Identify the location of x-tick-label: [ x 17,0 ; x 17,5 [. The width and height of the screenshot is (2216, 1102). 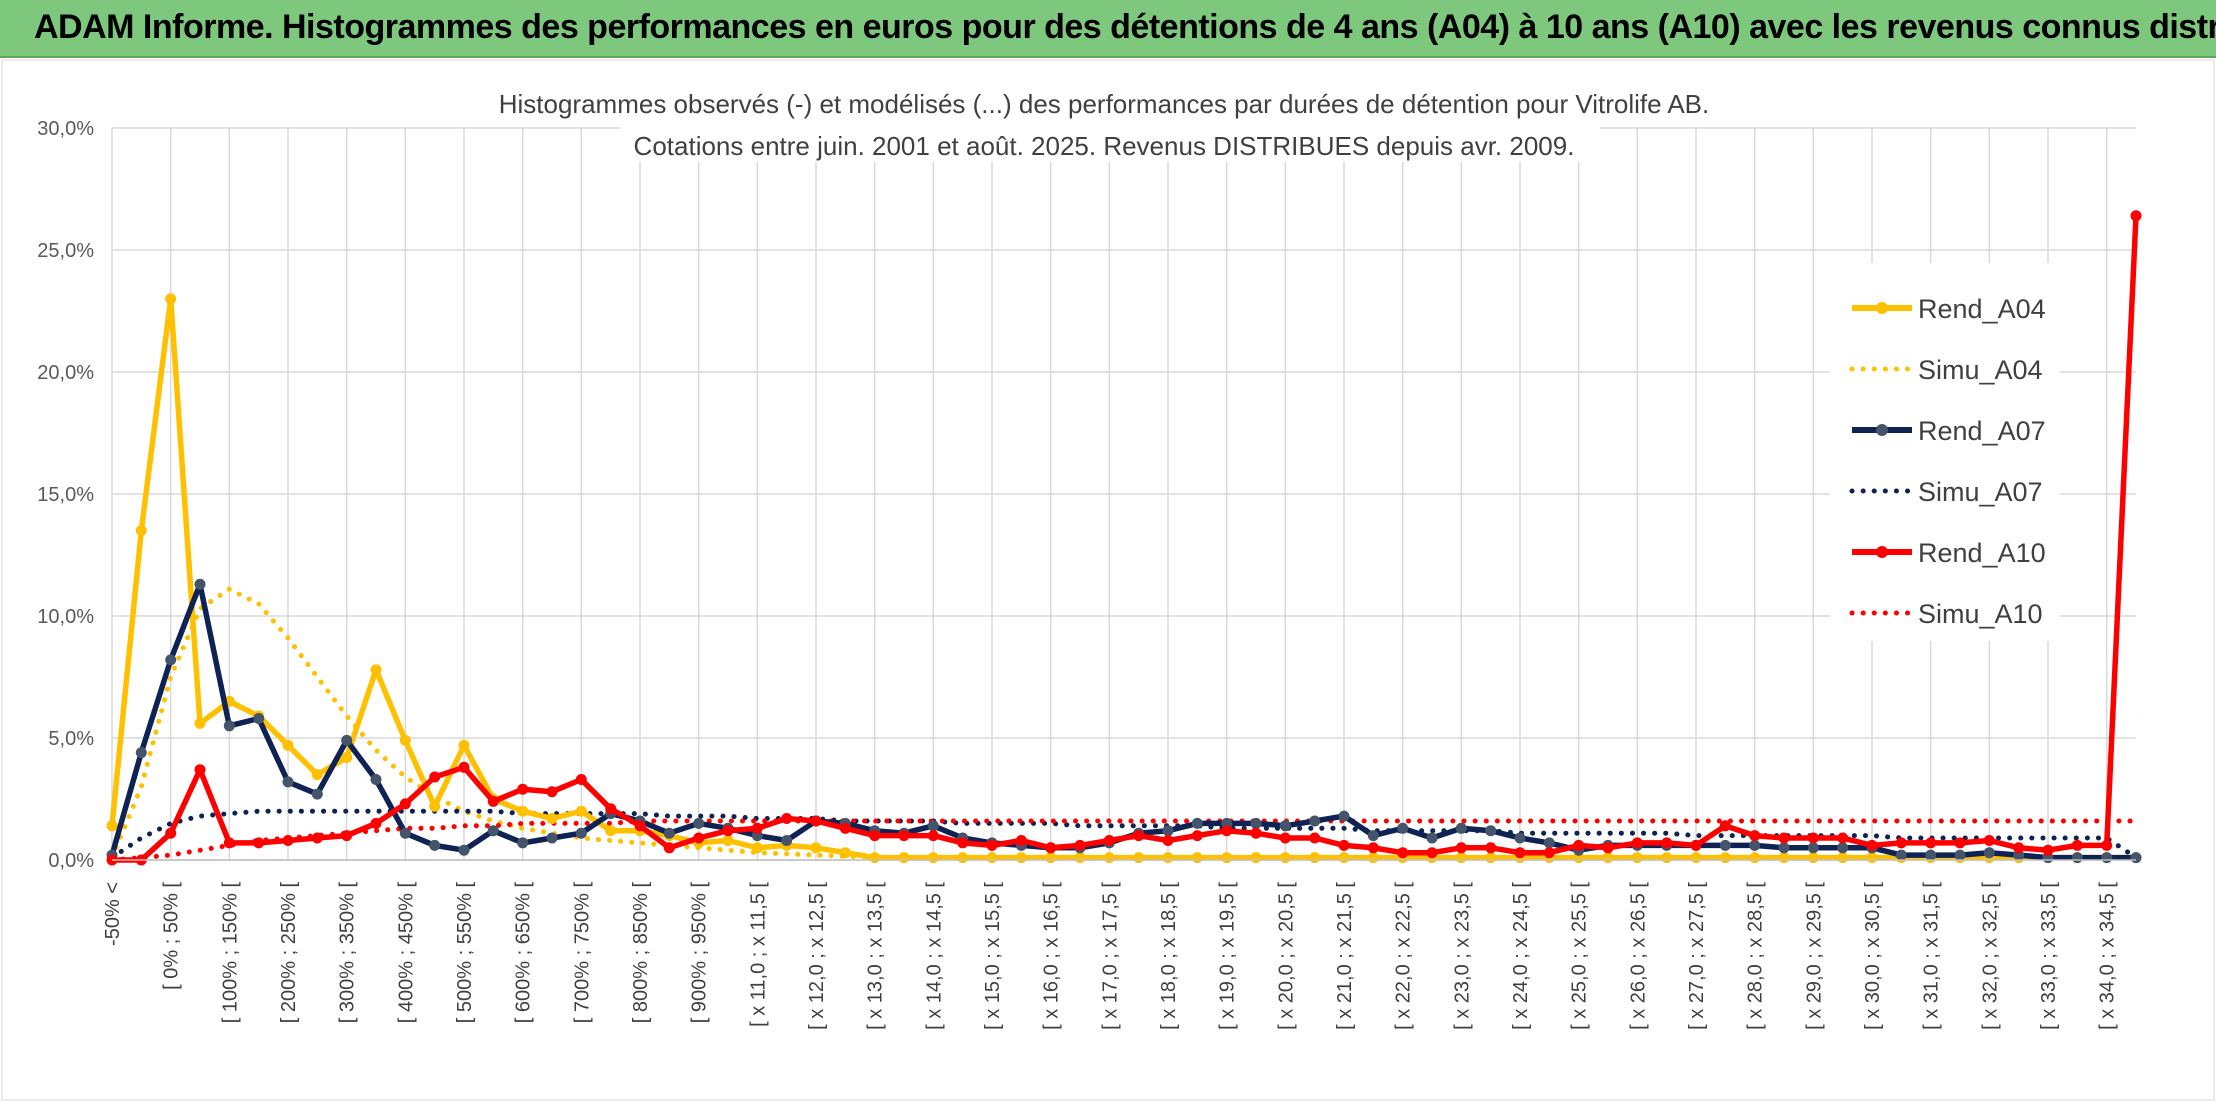
(1110, 956).